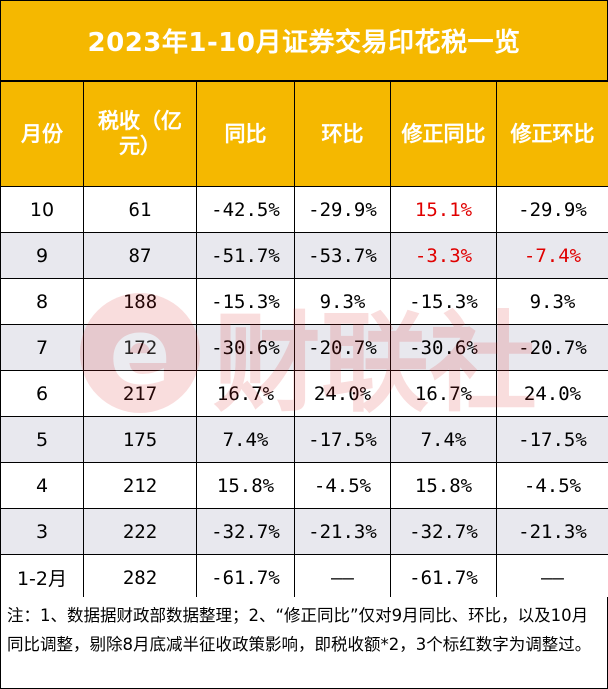  Describe the element at coordinates (443, 577) in the screenshot. I see `cell-adj-yoy: -61.7%` at that location.